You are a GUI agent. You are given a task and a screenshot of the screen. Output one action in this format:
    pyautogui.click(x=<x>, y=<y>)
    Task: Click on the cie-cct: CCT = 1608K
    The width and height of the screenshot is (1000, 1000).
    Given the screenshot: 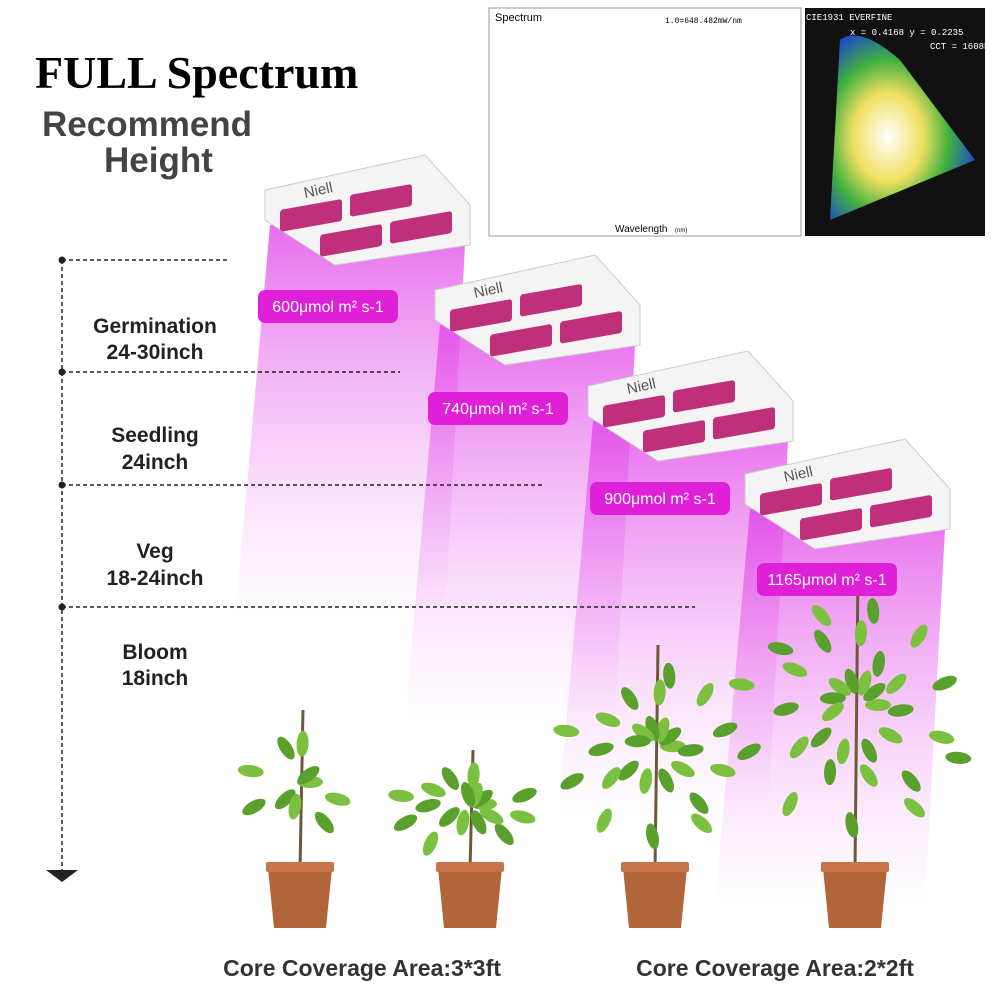 What is the action you would take?
    pyautogui.click(x=960, y=47)
    